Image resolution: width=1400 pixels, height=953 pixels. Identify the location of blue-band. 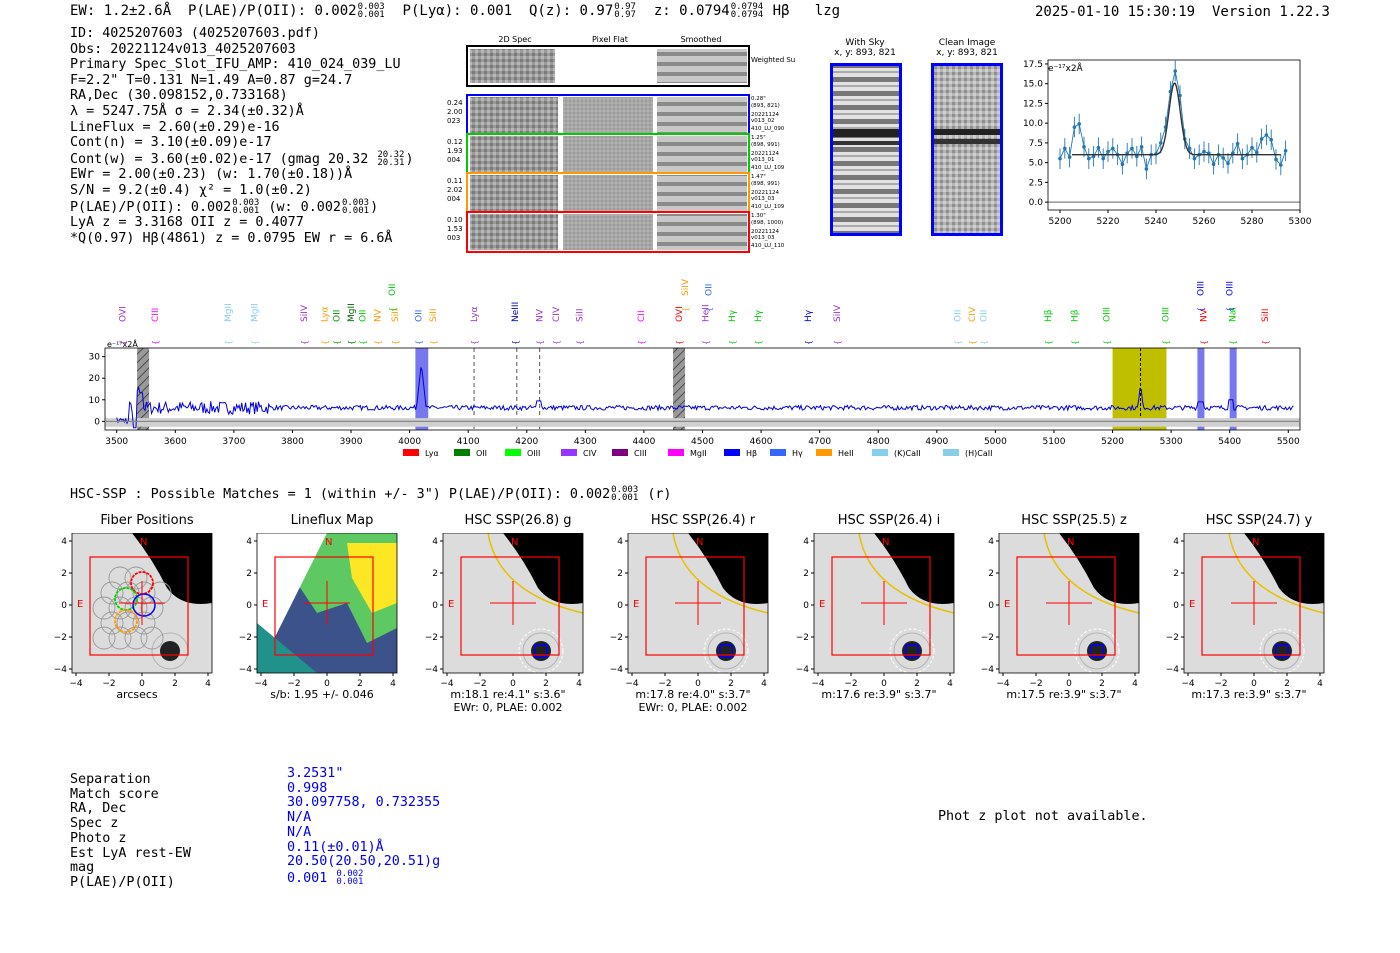
(1201, 389).